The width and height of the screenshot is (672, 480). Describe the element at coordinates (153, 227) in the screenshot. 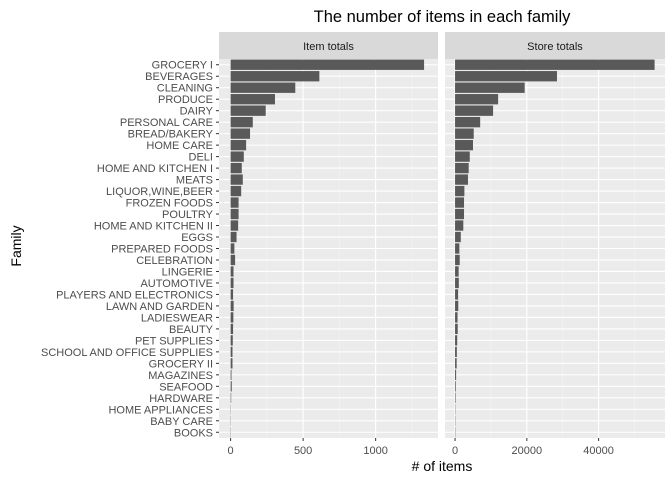

I see `category-label: HOME AND KITCHEN II` at that location.